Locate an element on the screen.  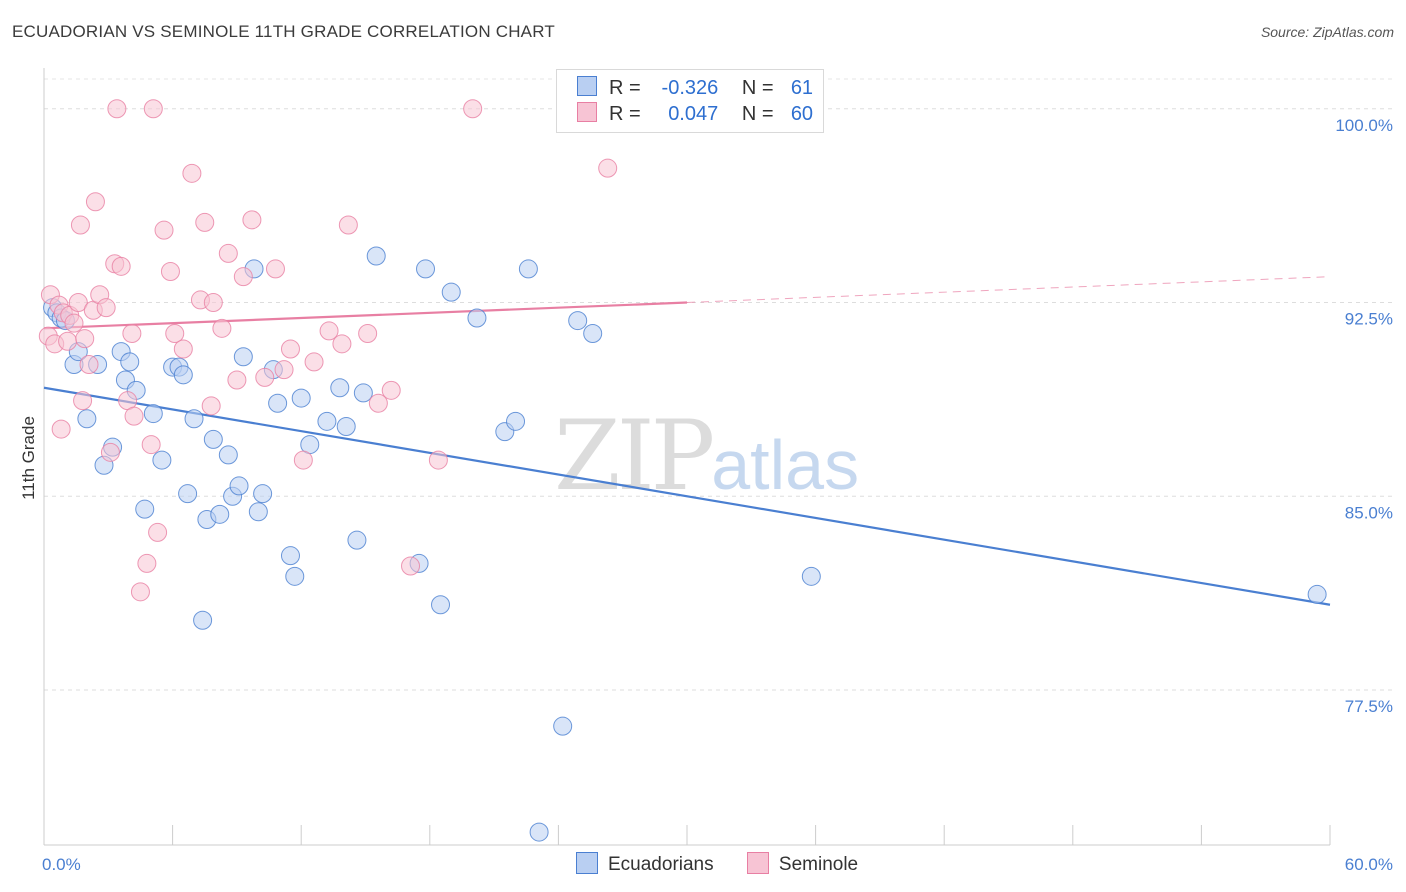
y-tick-label: 92.5% is located at coordinates (1369, 319).